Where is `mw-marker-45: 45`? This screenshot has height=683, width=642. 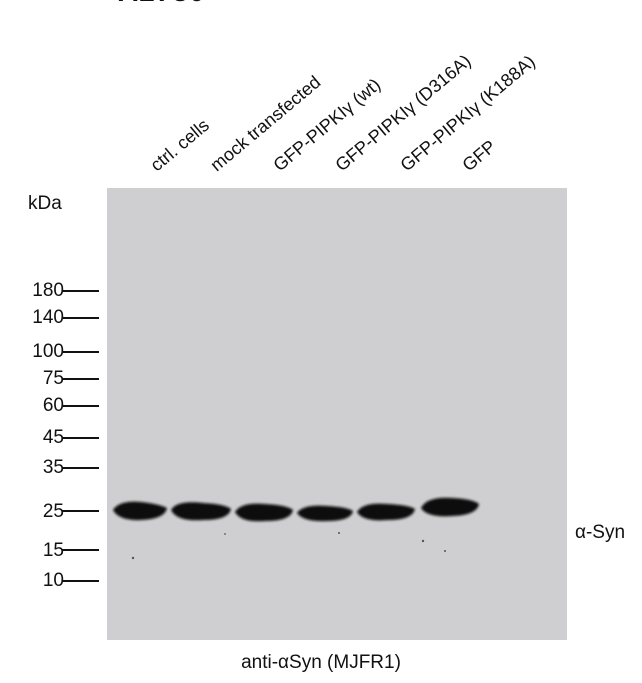 mw-marker-45: 45 is located at coordinates (53, 437).